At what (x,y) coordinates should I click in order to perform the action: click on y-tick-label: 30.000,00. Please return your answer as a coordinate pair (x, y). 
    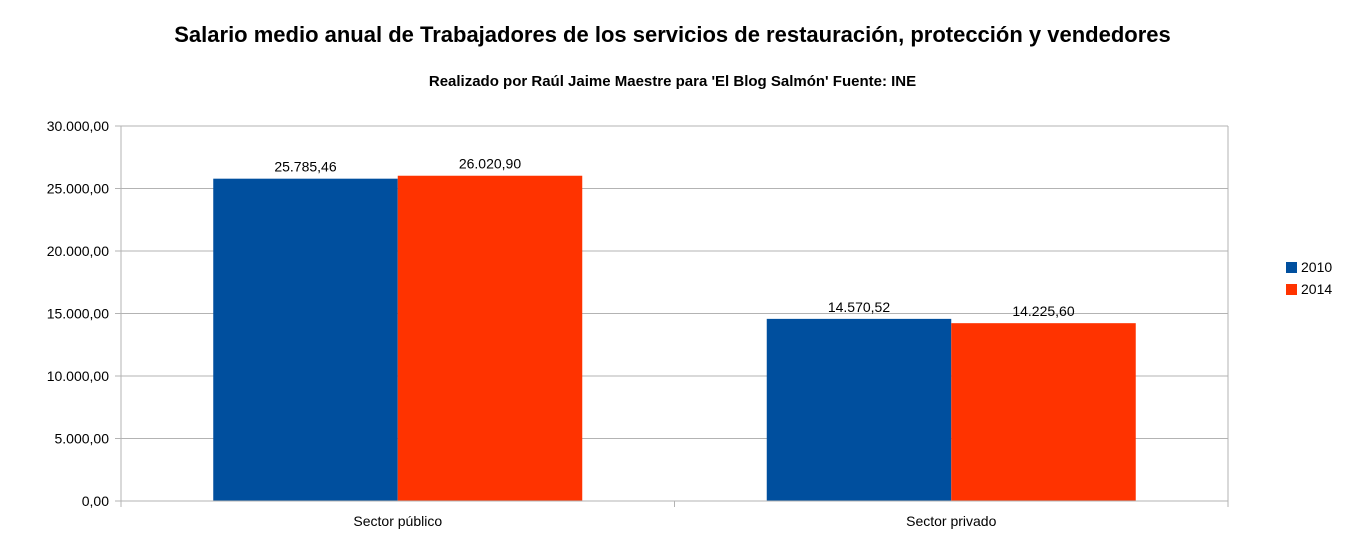
    Looking at the image, I should click on (78, 126).